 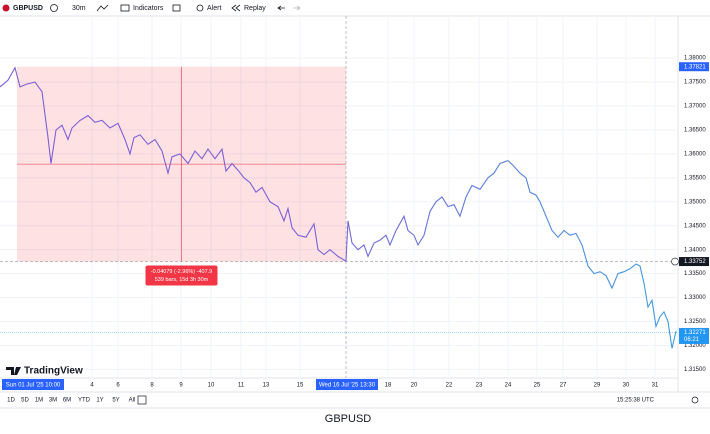 I want to click on x-tick-label: 31, so click(x=655, y=386).